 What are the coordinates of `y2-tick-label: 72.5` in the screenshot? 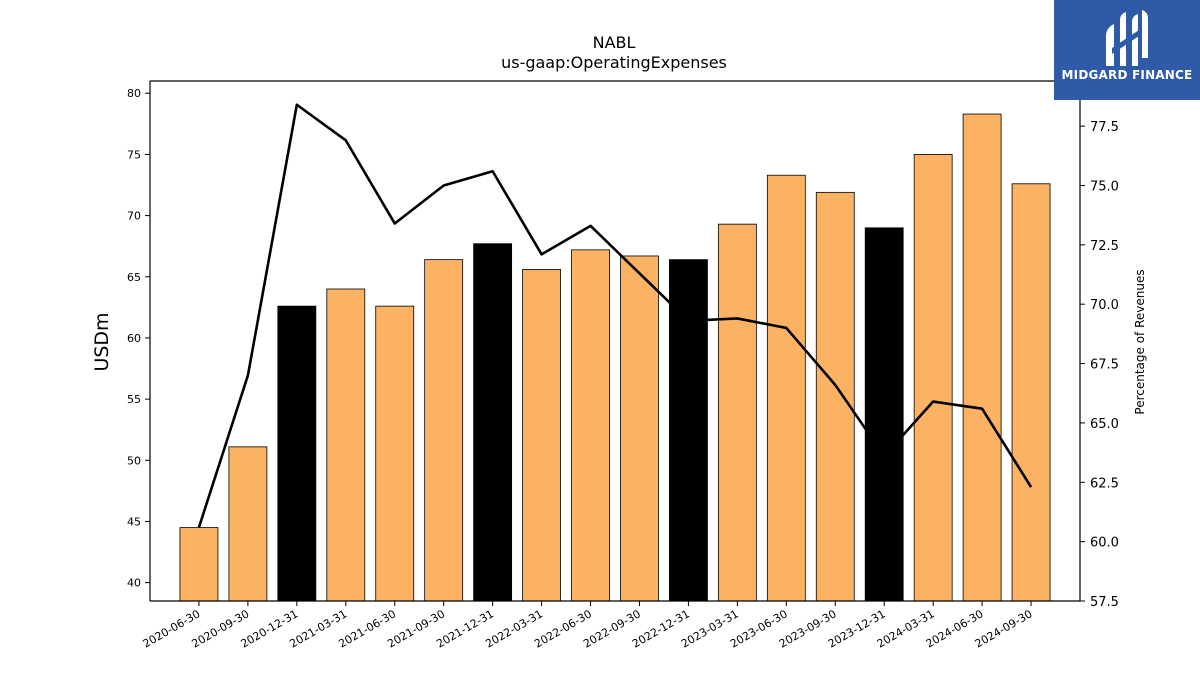 It's located at (1104, 246).